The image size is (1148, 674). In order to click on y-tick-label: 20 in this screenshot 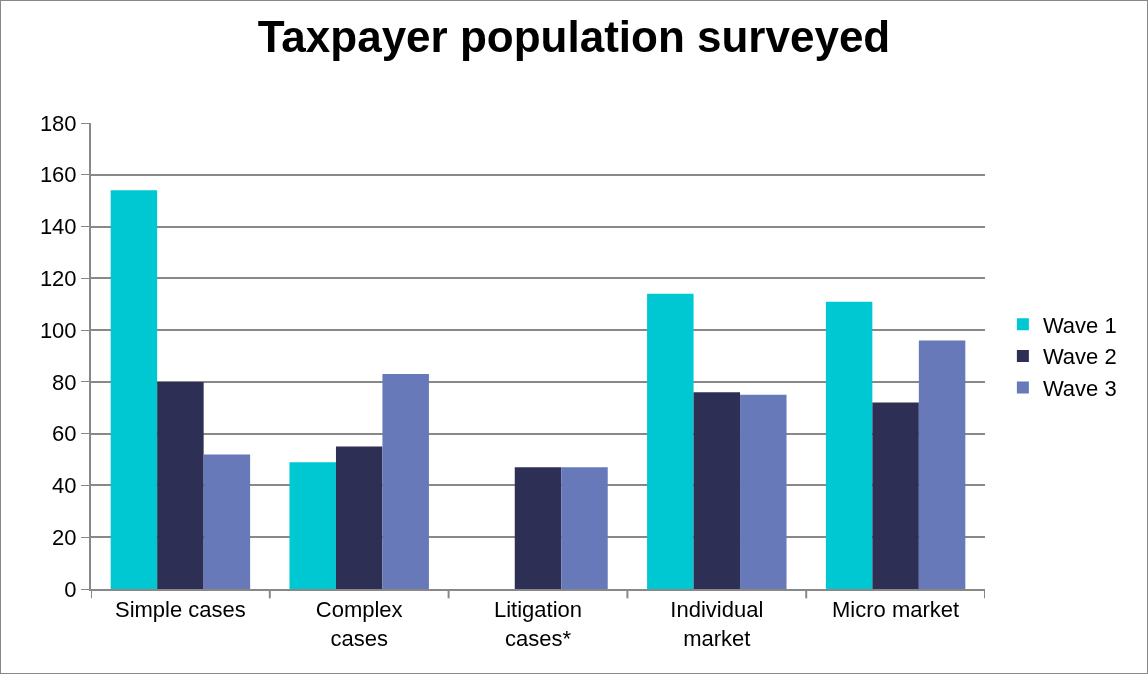, I will do `click(64, 537)`.